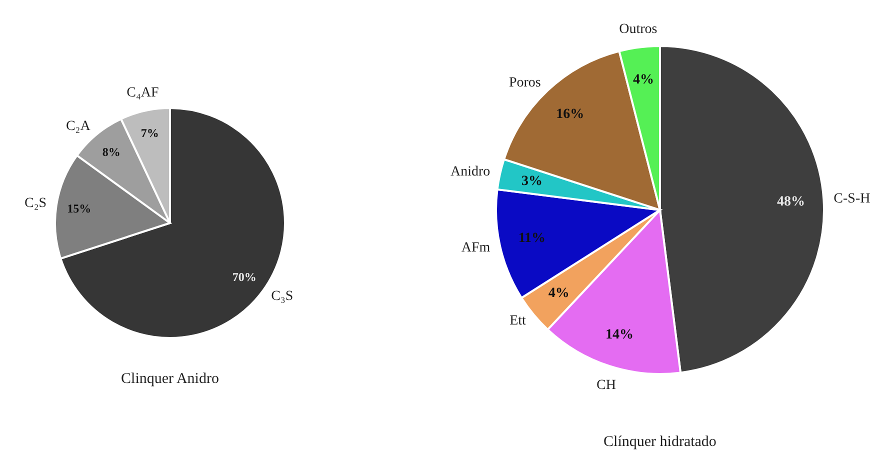 The height and width of the screenshot is (457, 893). What do you see at coordinates (660, 442) in the screenshot?
I see `text: Clínquer hidratado` at bounding box center [660, 442].